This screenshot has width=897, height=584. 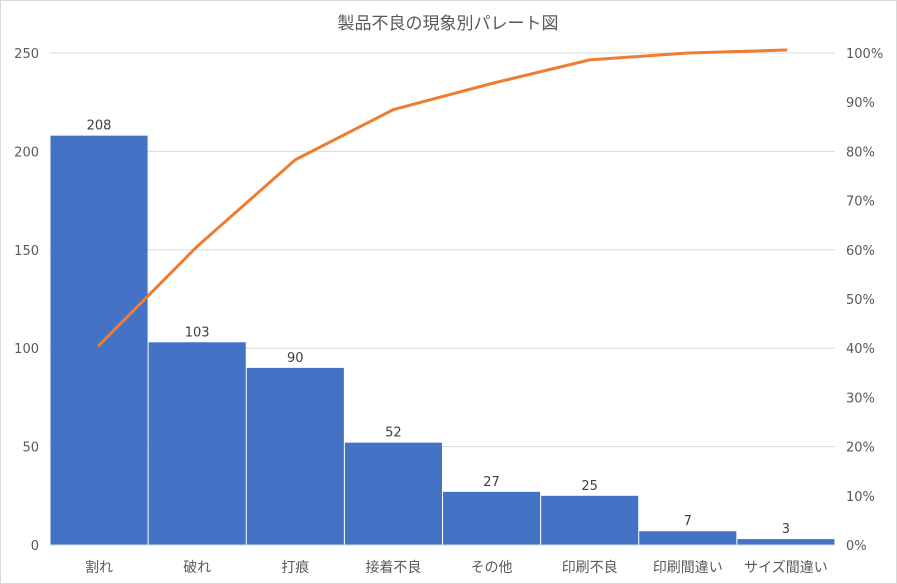 What do you see at coordinates (197, 332) in the screenshot?
I see `bar-value-label: 103` at bounding box center [197, 332].